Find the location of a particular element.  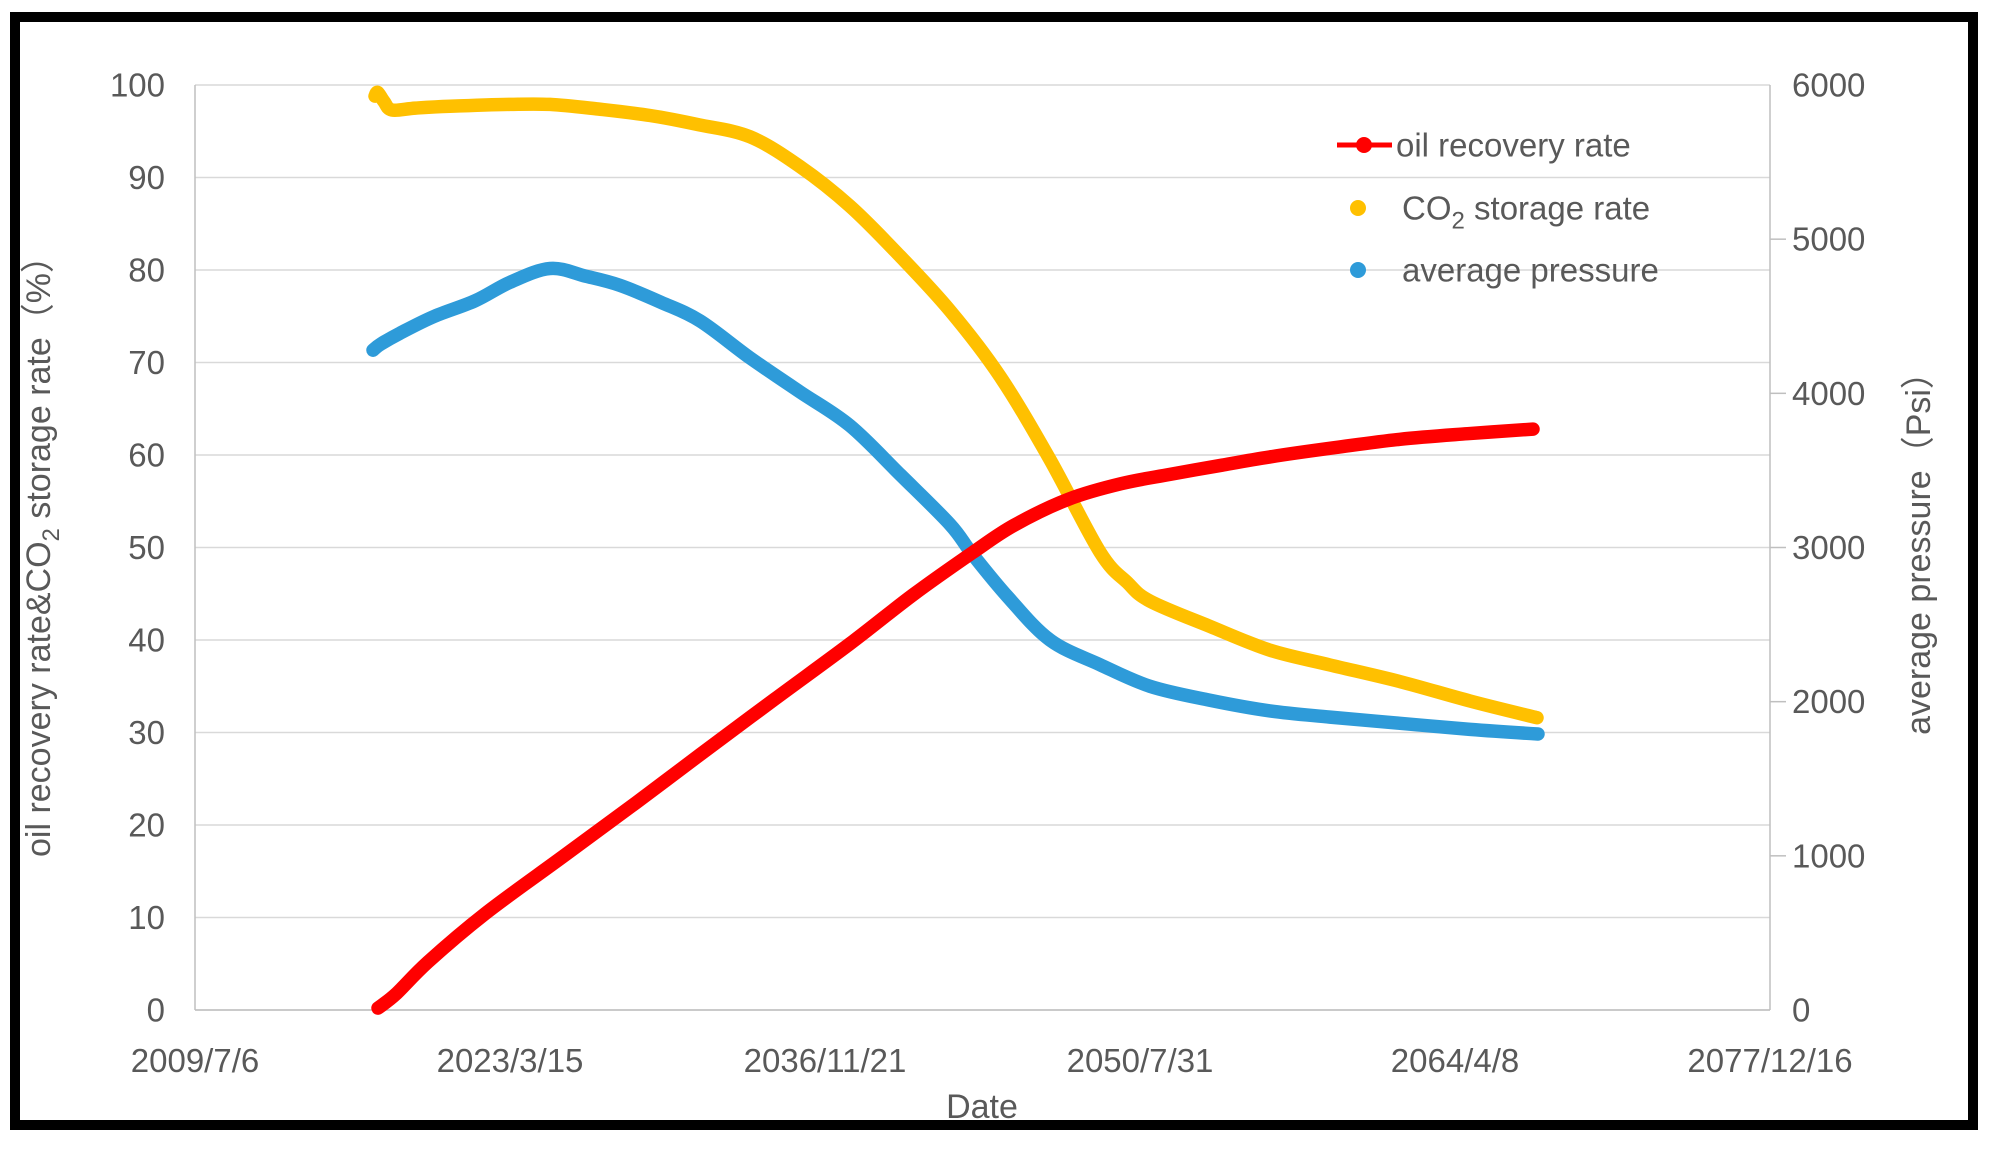

left-axis-title-subscript: 2 is located at coordinates (51, 534).